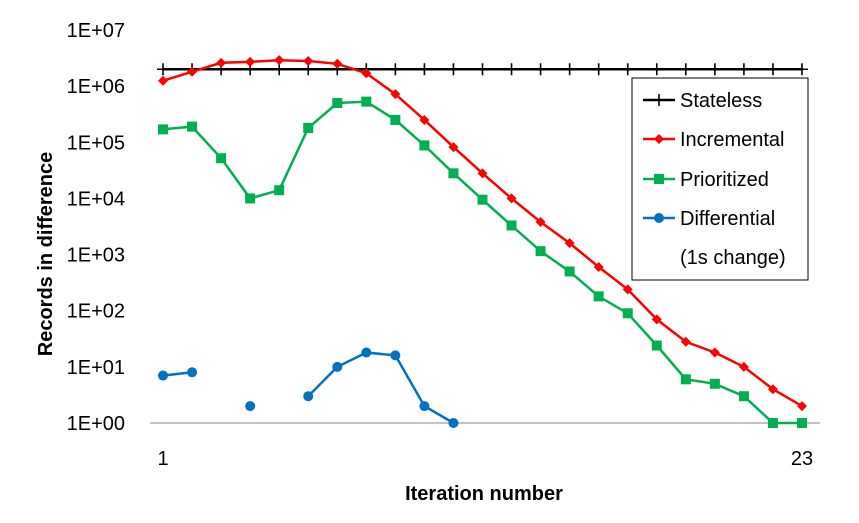 Image resolution: width=859 pixels, height=523 pixels. Describe the element at coordinates (96, 256) in the screenshot. I see `y-tick-label: 1E+03` at that location.